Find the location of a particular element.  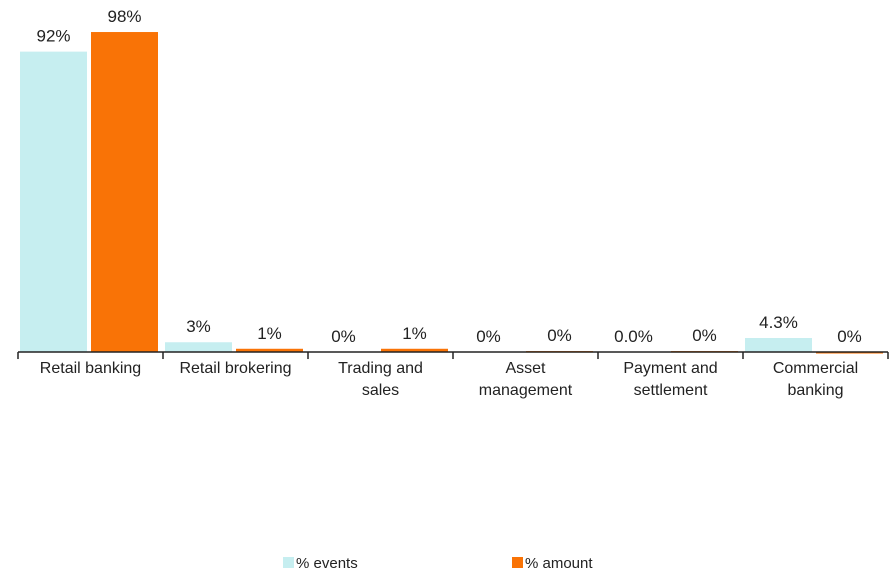

x-tick-label: Retail brokering is located at coordinates (235, 369).